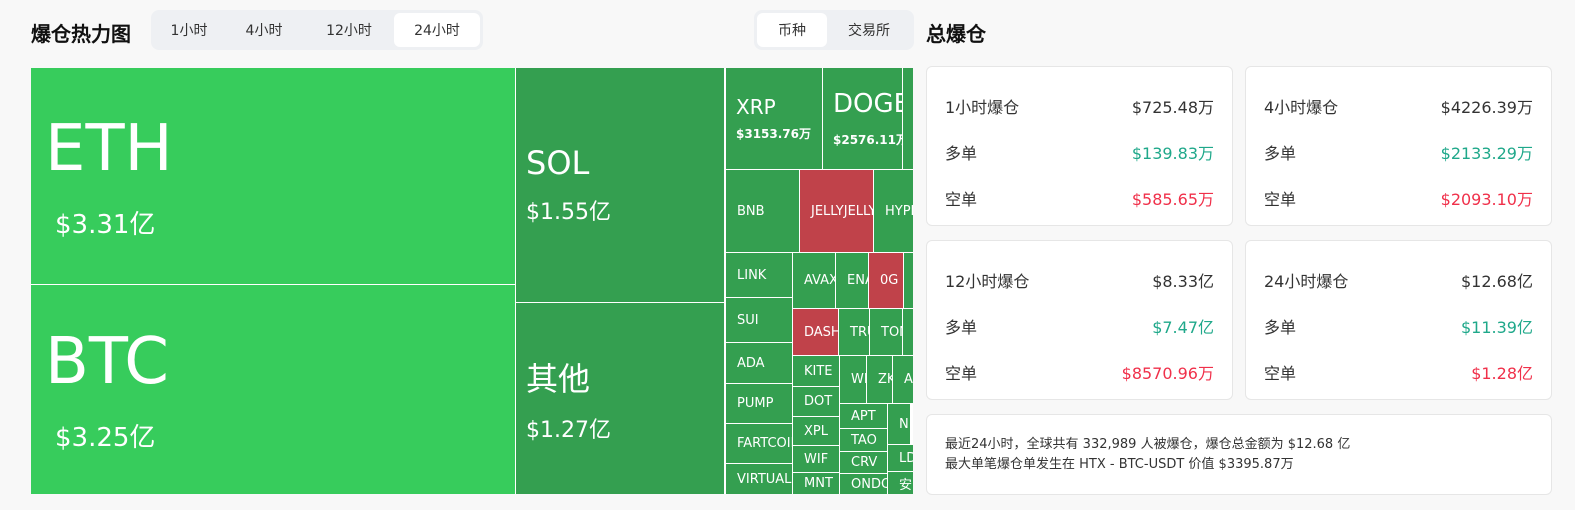  I want to click on treemap-cell-DOGE: DOGE $2576.11万, so click(862, 118).